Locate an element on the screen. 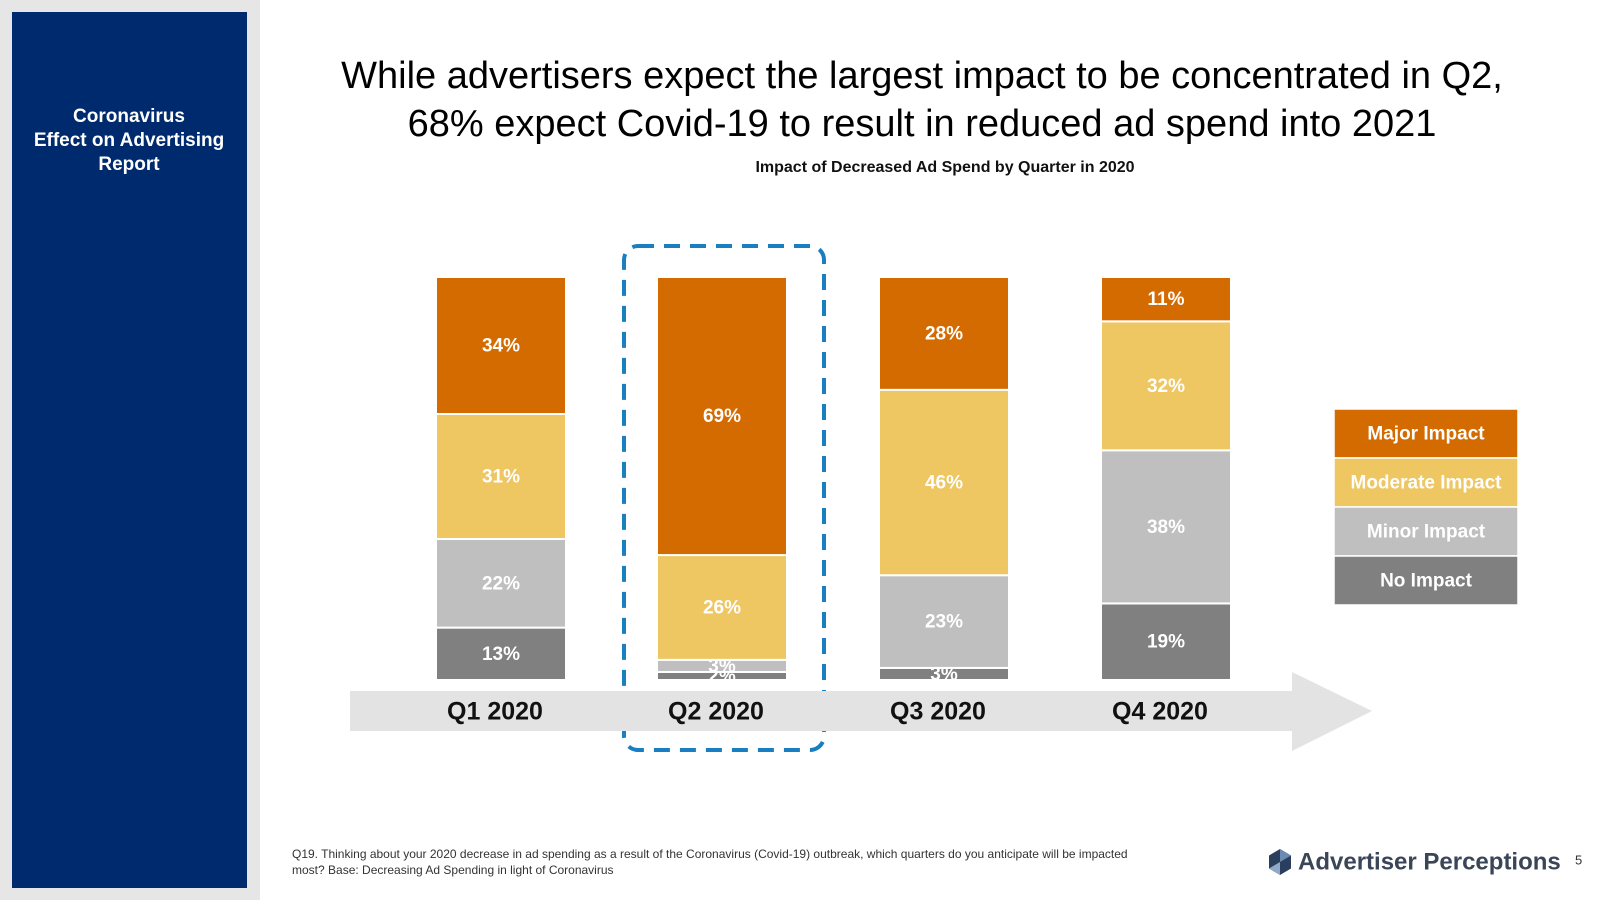 The width and height of the screenshot is (1600, 900). legend-label: Major Impact is located at coordinates (1426, 434).